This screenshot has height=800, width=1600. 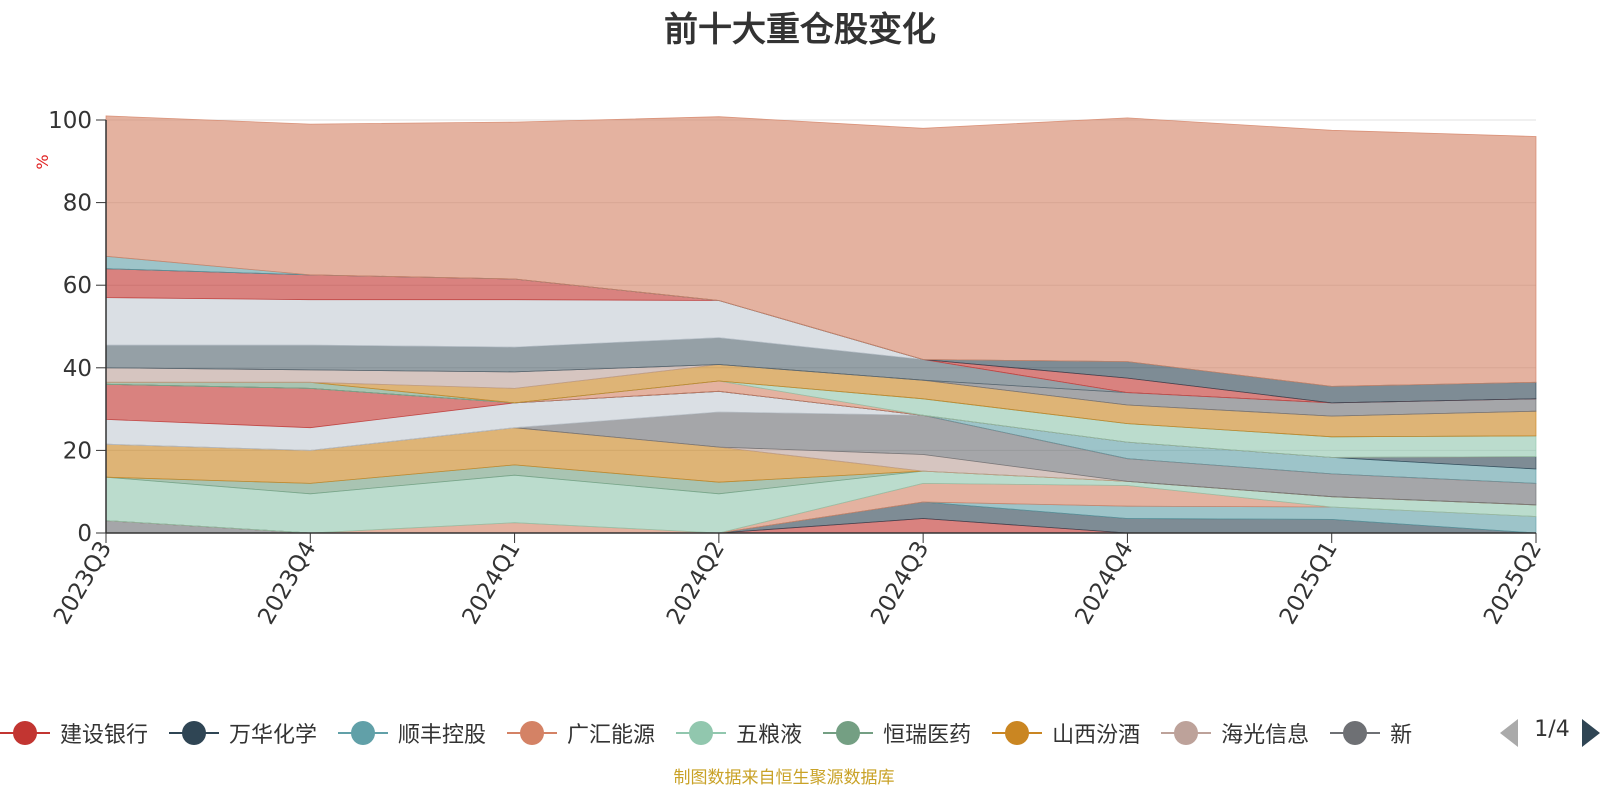 What do you see at coordinates (611, 735) in the screenshot?
I see `legend-label: 广汇能源` at bounding box center [611, 735].